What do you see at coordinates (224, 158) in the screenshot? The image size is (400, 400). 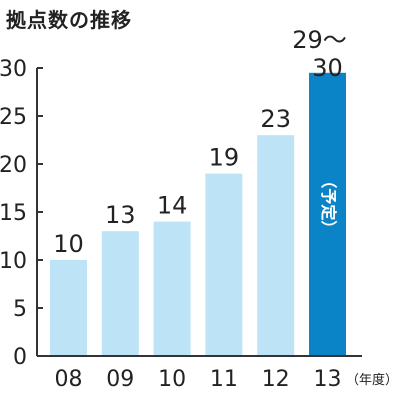 I see `data-label: 19` at bounding box center [224, 158].